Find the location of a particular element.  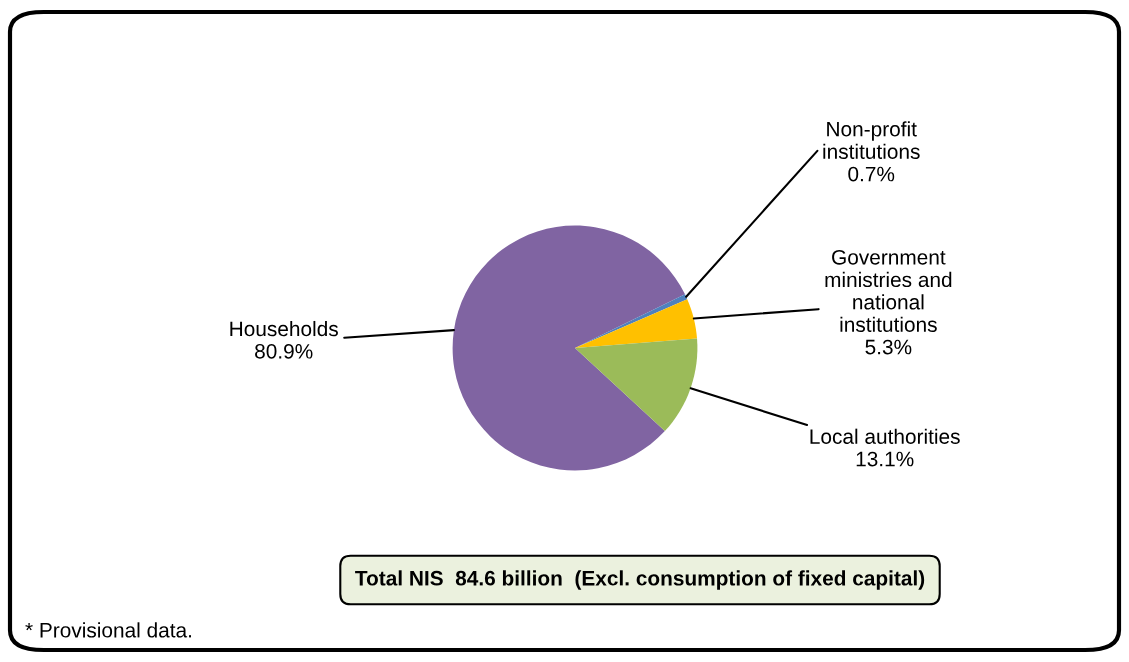

text: Total NIS 84.6 billion (Excl. consumption of fixed capital) is located at coordinates (640, 580).